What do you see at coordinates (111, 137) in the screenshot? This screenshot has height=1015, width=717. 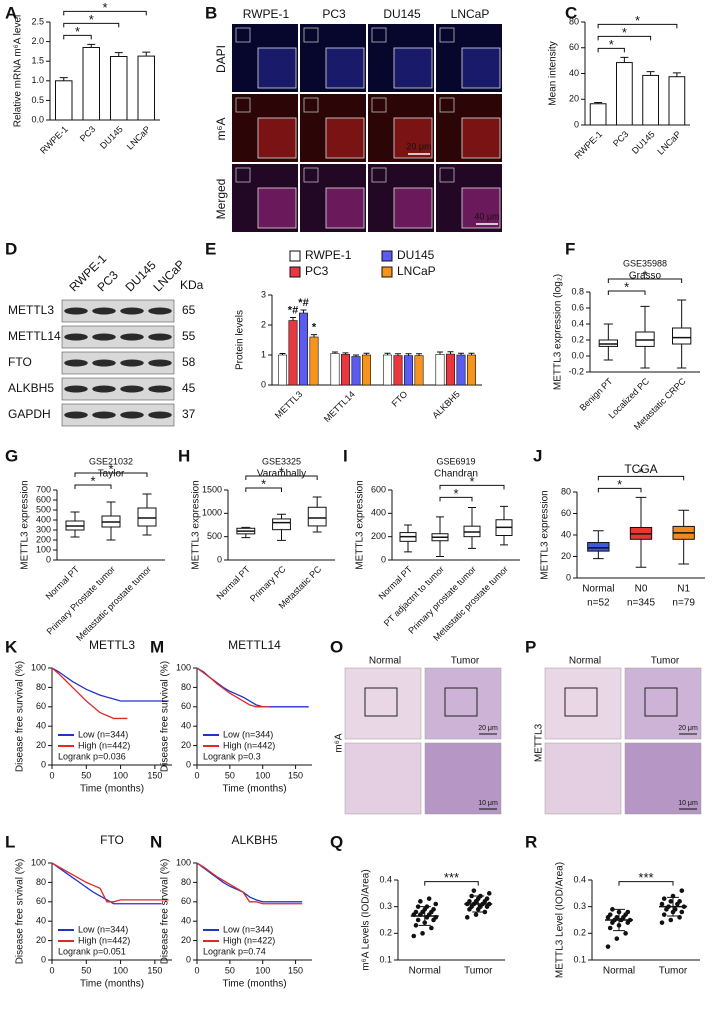 I see `x-tick-label: DU145` at bounding box center [111, 137].